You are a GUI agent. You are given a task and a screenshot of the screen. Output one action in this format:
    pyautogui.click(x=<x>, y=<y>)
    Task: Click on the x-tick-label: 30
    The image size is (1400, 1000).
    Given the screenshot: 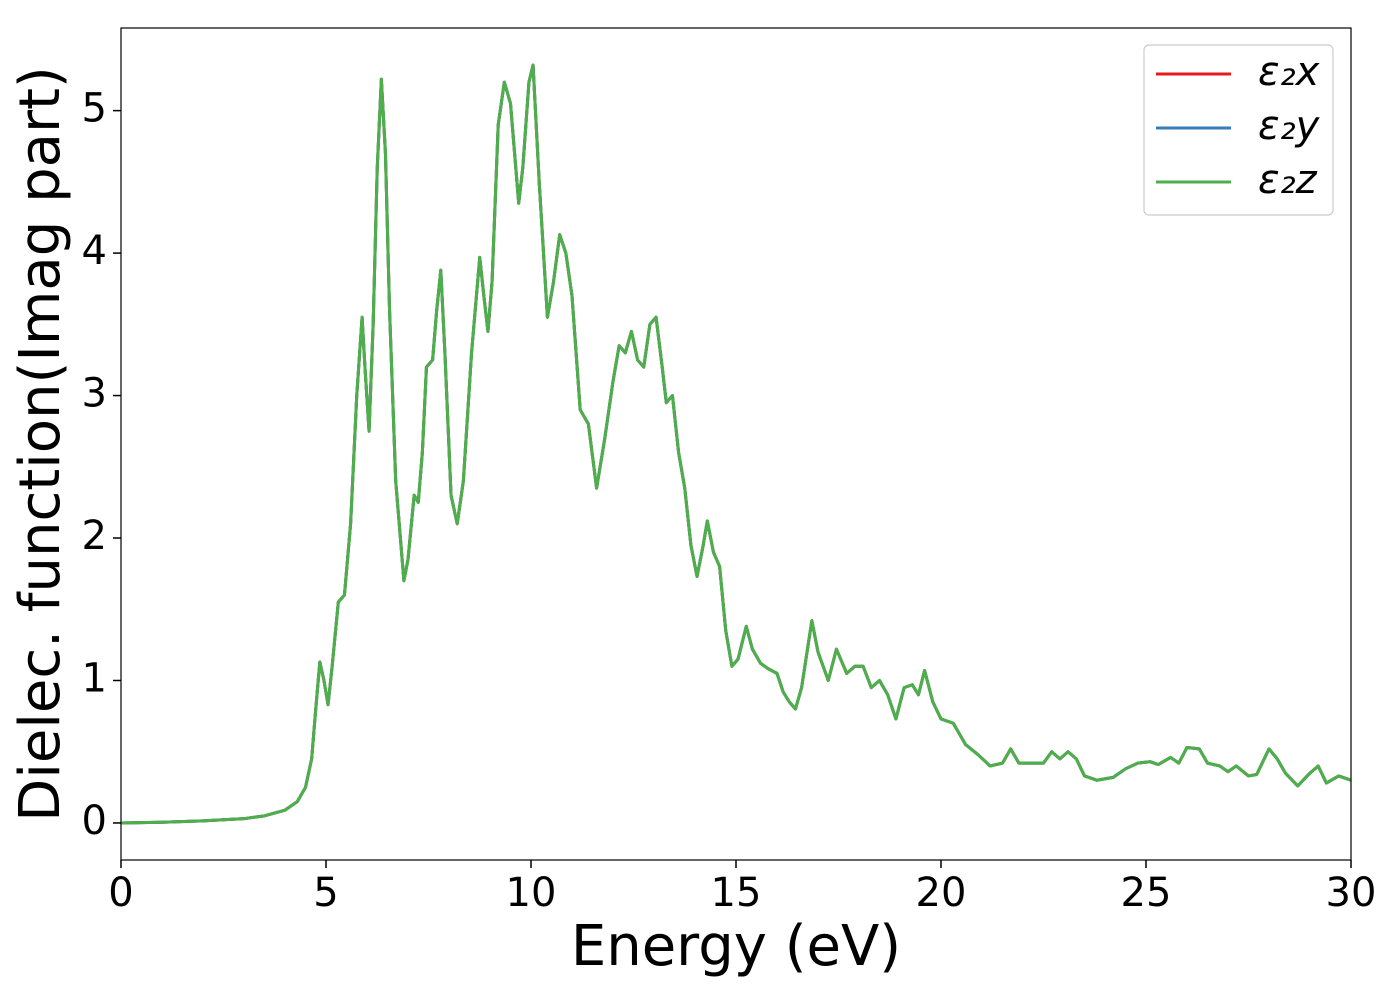 What is the action you would take?
    pyautogui.click(x=1351, y=893)
    